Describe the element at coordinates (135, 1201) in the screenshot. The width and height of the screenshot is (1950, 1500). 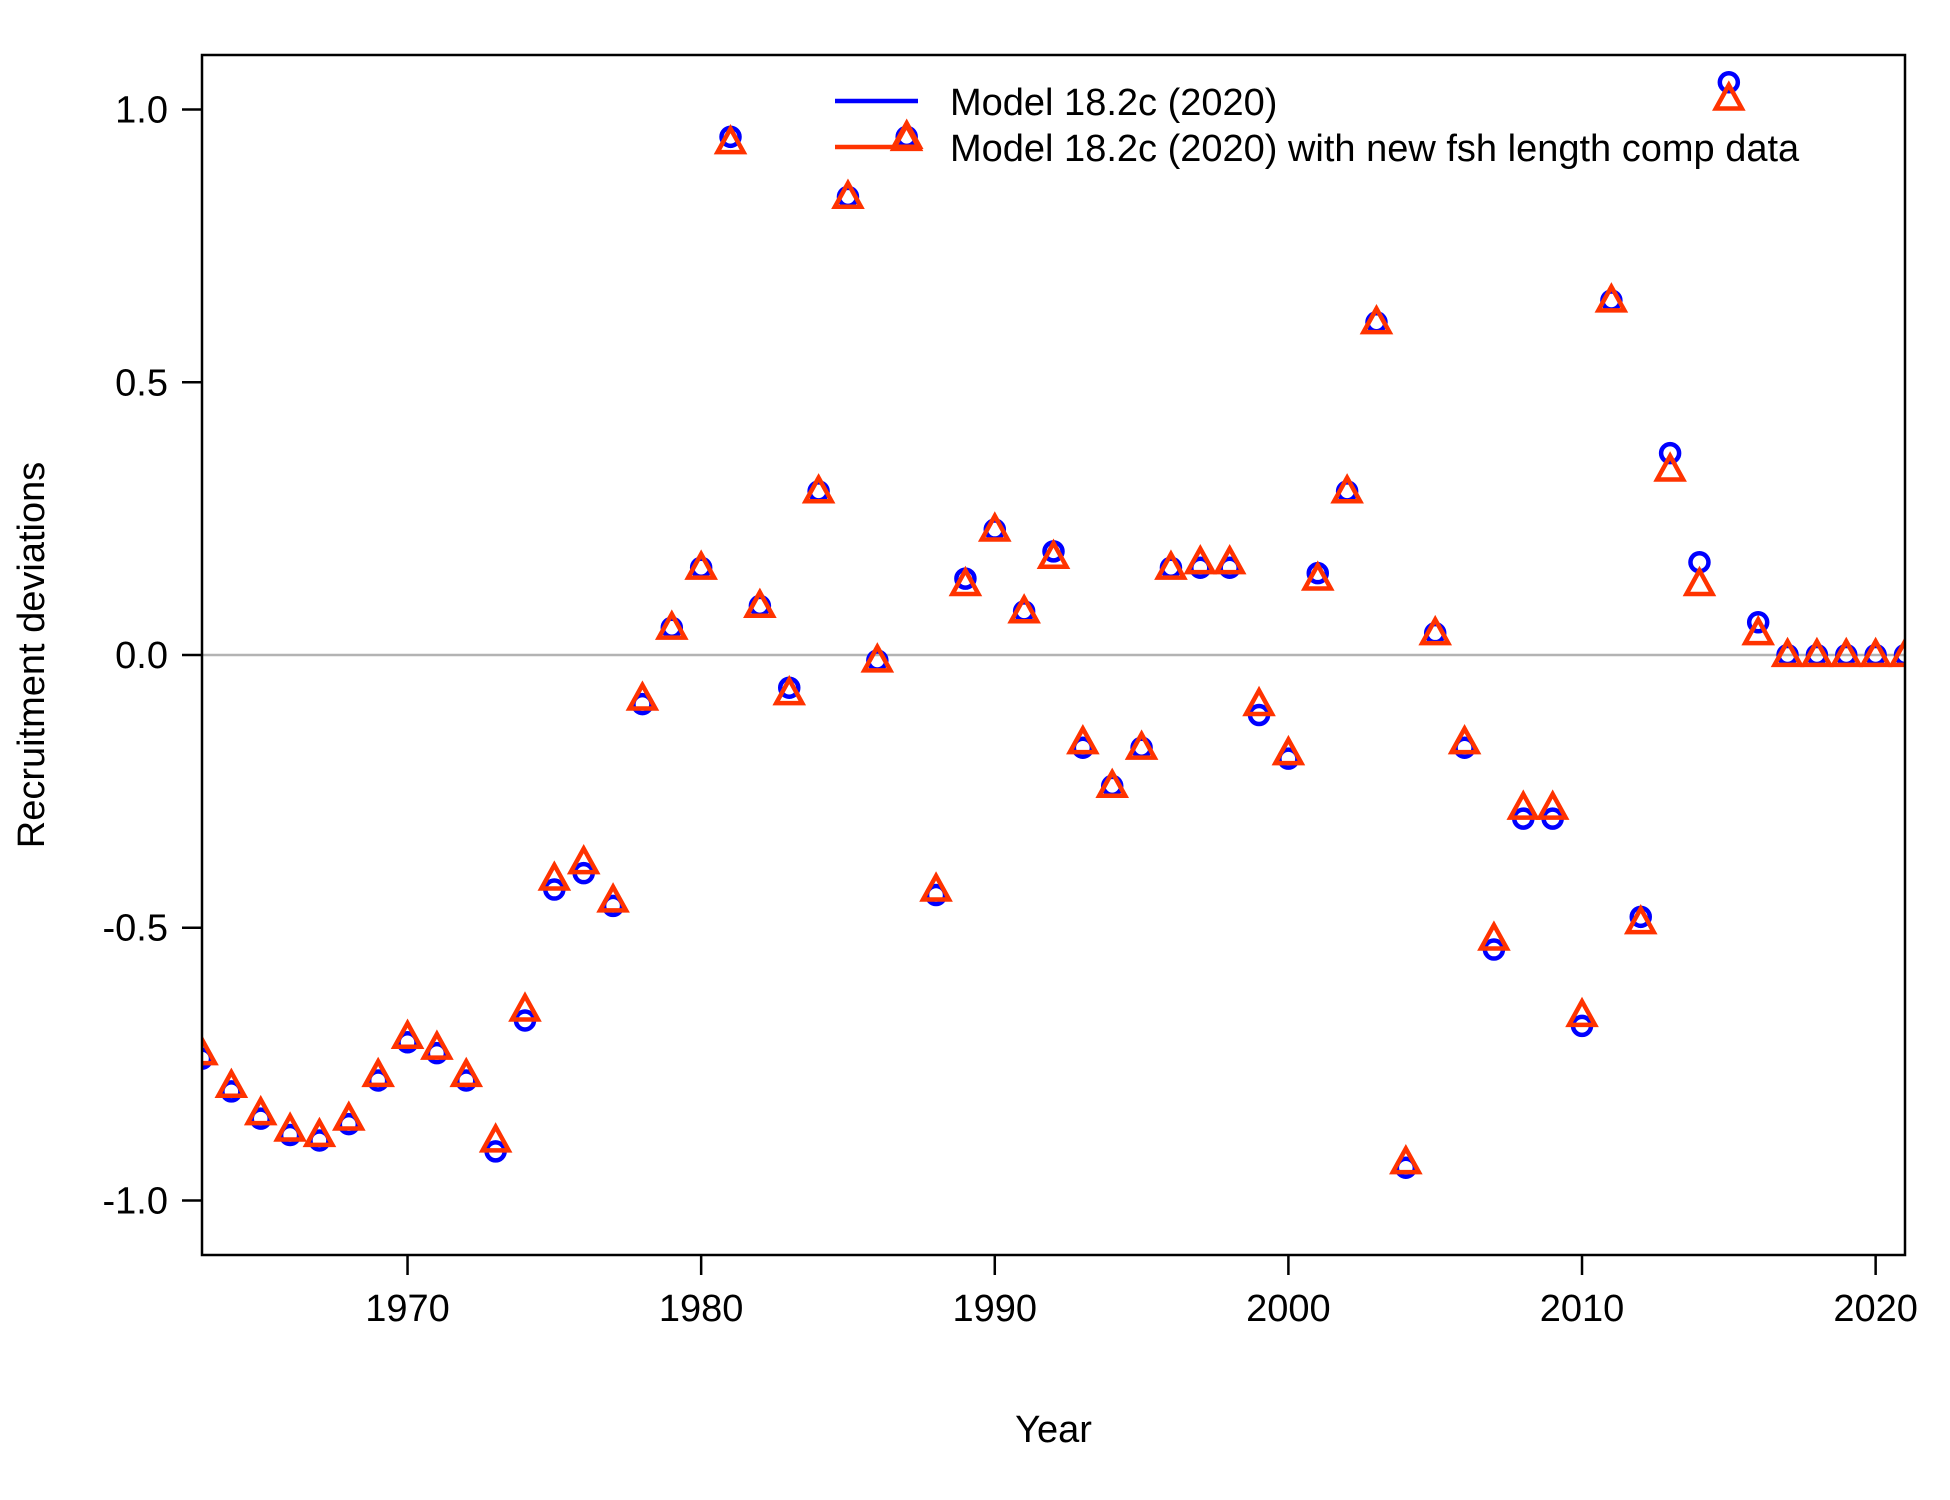
I see `y-tick-label: -1.0` at that location.